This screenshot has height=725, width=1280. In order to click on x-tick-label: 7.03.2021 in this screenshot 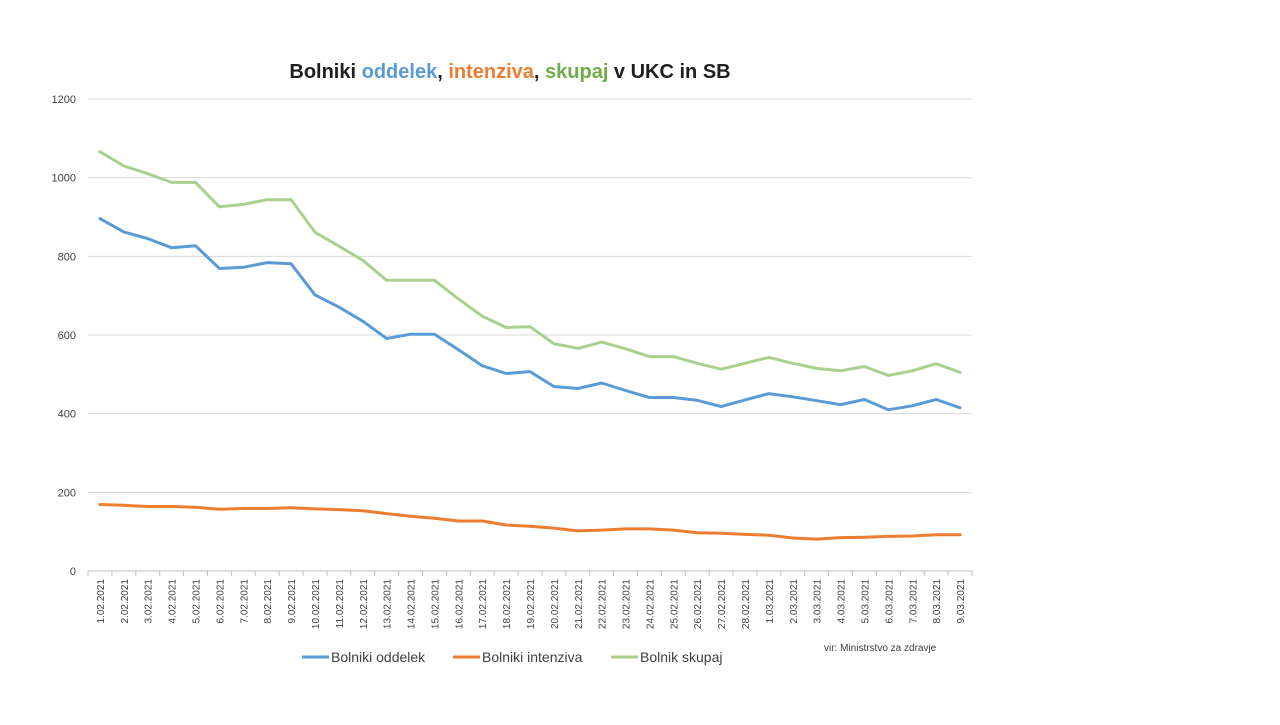, I will do `click(913, 601)`.